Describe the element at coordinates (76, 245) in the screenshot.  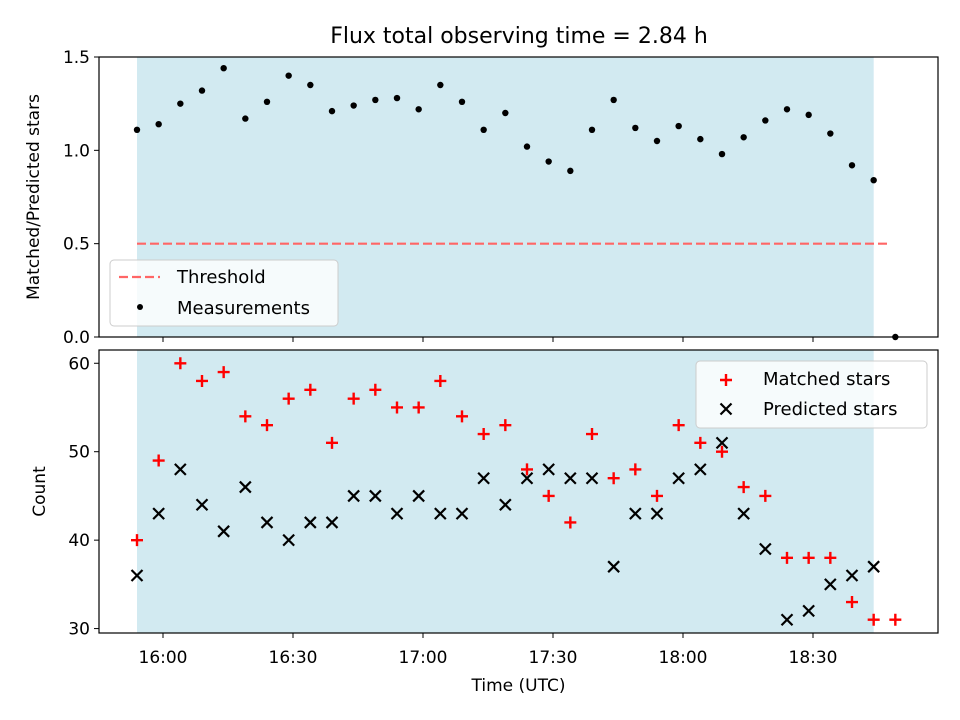
I see `y-tick-label: 0.5` at that location.